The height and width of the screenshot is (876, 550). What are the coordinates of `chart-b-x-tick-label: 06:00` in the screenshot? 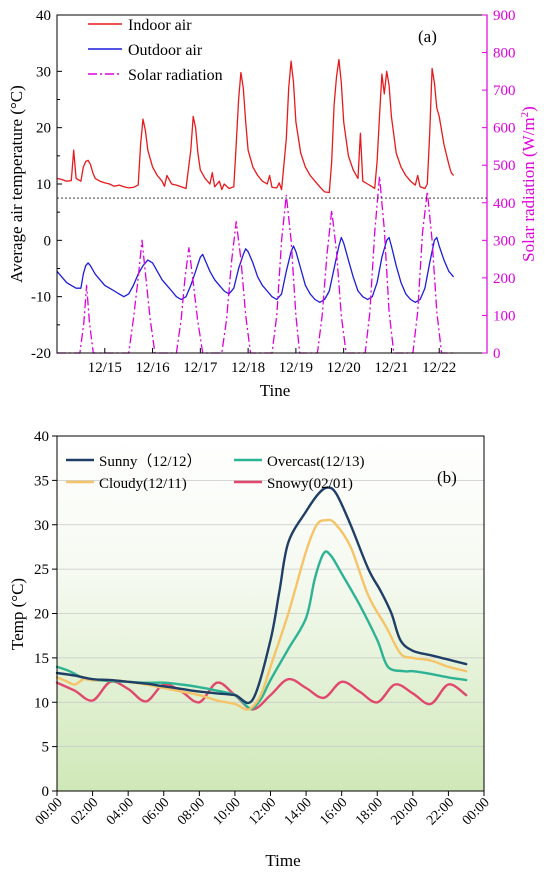 It's located at (155, 811).